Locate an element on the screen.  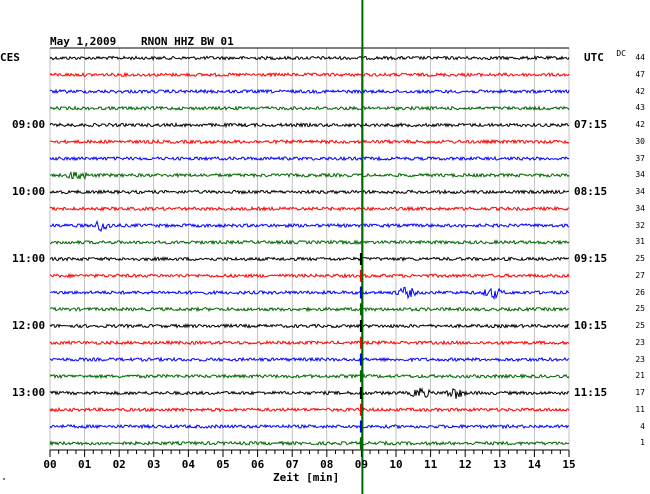
left-time-label: 10:00 is located at coordinates (29, 191).